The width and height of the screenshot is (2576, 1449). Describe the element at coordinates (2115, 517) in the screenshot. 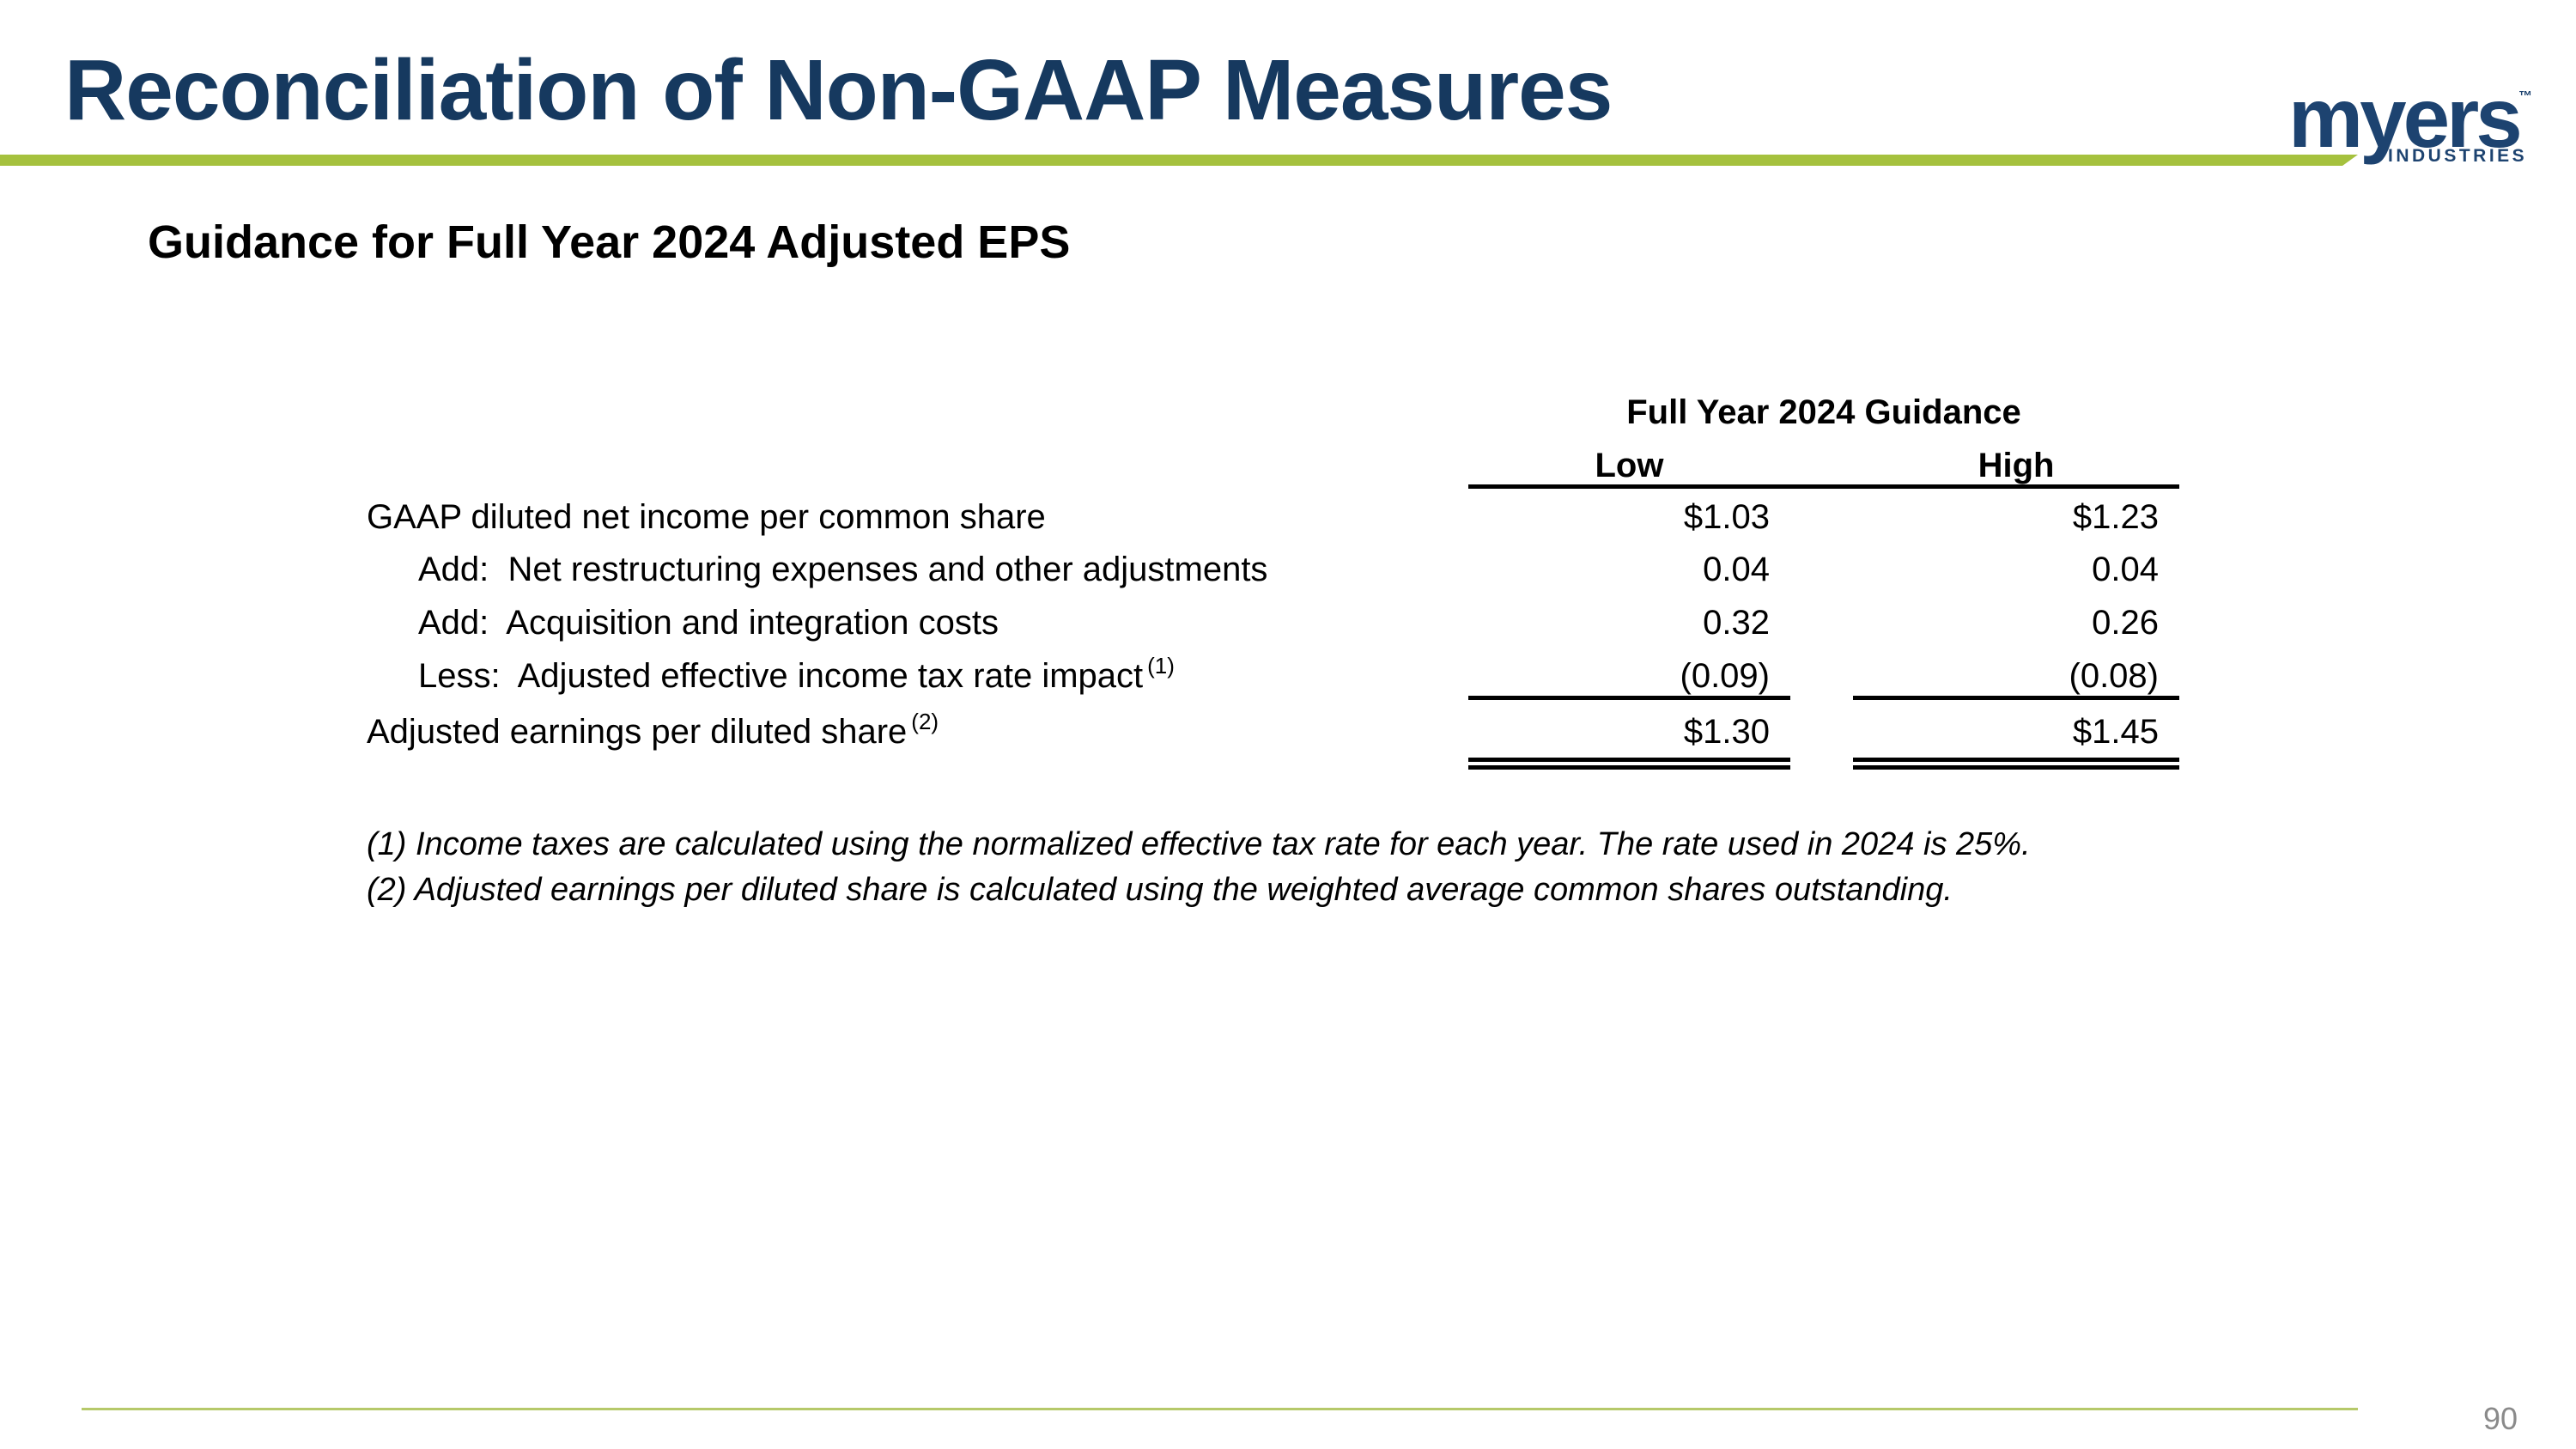

I see `cell-gaap-eps-high: $1.23` at that location.